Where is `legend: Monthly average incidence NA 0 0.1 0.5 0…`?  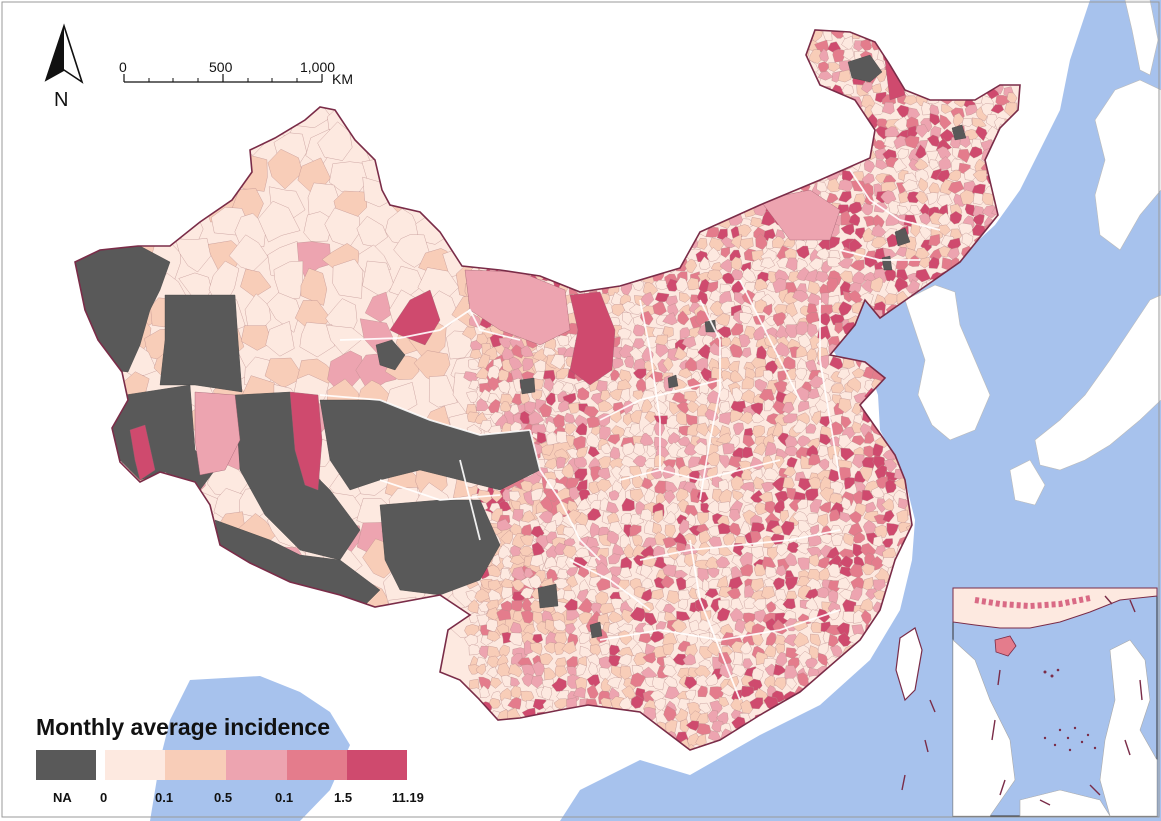 legend: Monthly average incidence NA 0 0.1 0.5 0… is located at coordinates (230, 759).